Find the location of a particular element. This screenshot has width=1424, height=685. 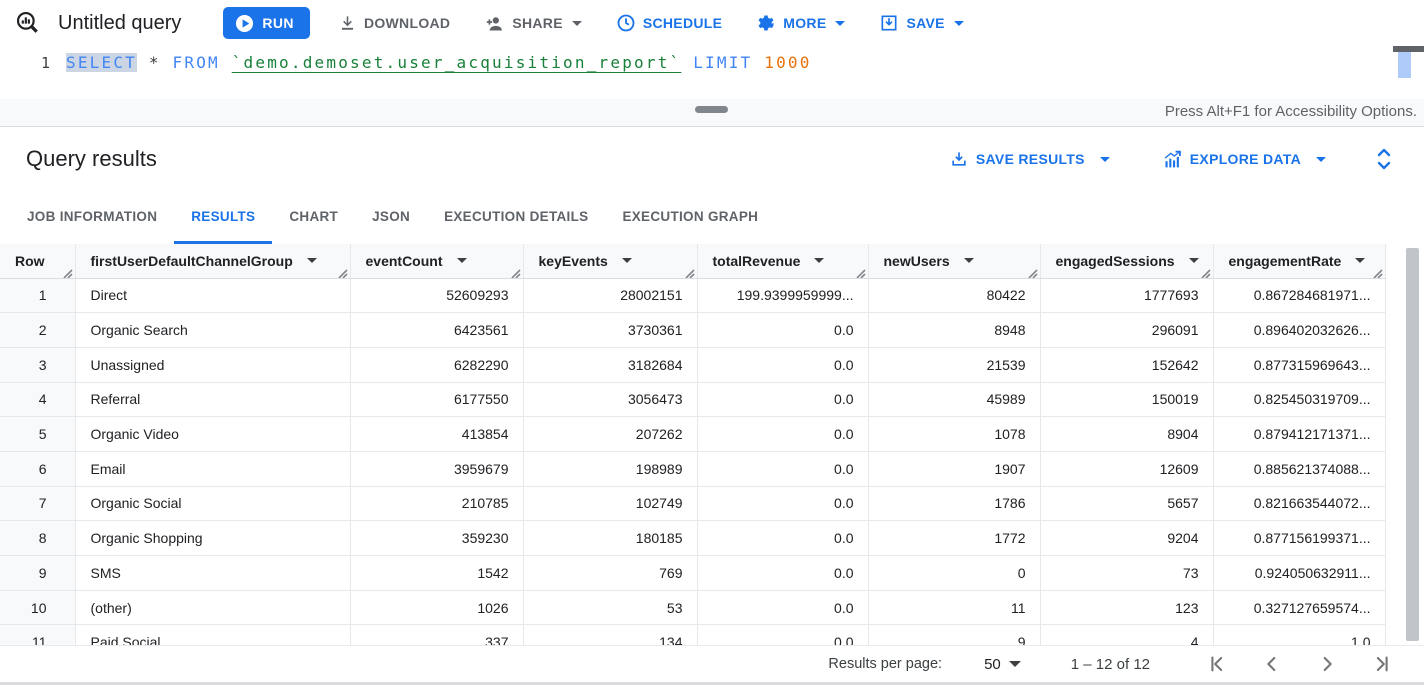

column-header-eventcount: eventCount is located at coordinates (436, 261).